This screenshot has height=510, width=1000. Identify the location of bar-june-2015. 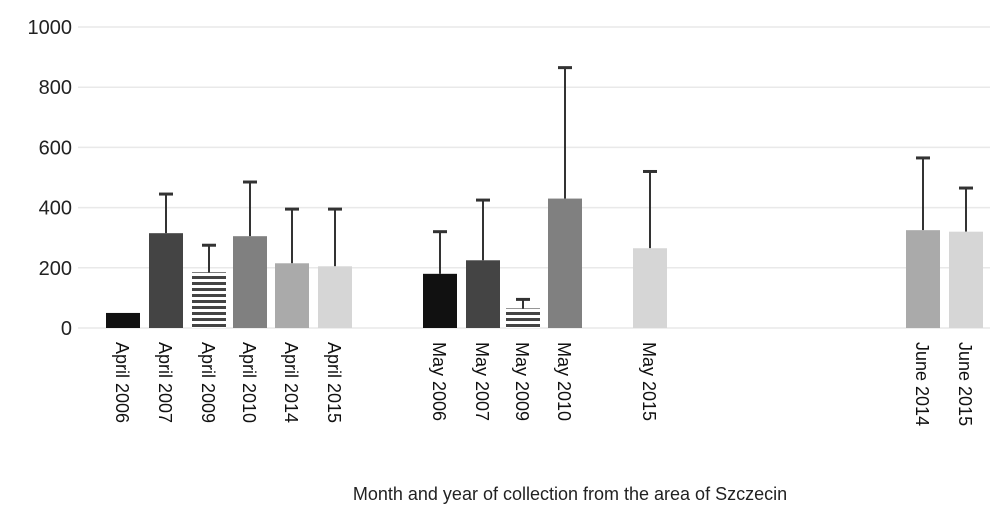
(966, 279).